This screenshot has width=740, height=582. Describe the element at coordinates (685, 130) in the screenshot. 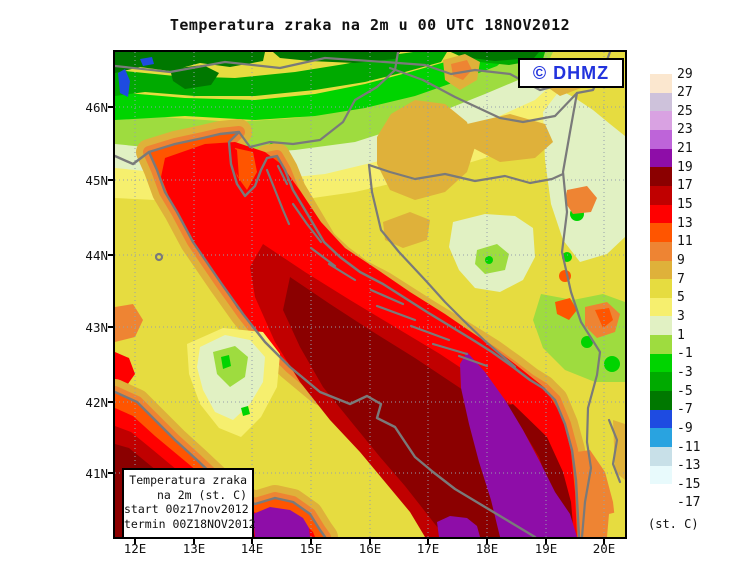

I see `legend-tick-label: 23` at that location.